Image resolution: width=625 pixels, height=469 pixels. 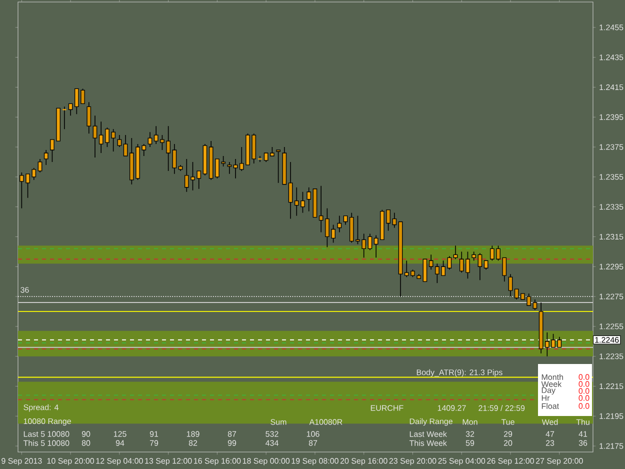 I want to click on y-tick-label: 1.2295, so click(x=612, y=267).